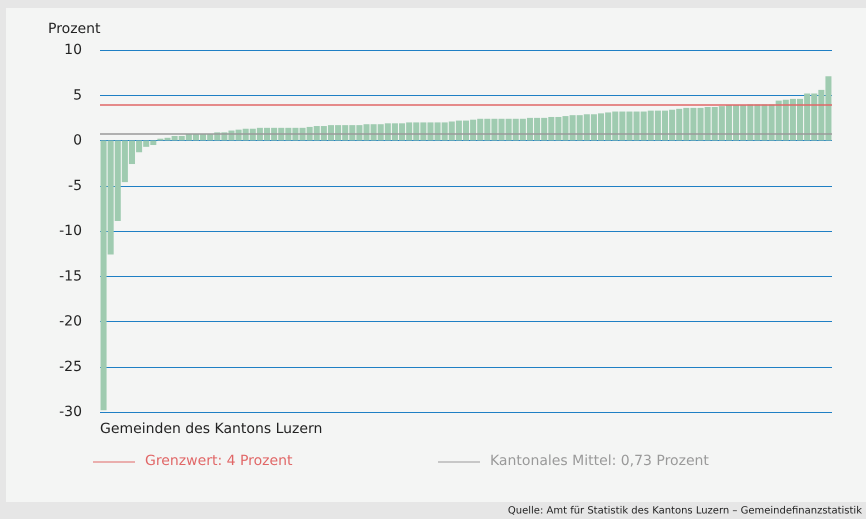 This screenshot has height=519, width=866. Describe the element at coordinates (75, 29) in the screenshot. I see `y-axis-title: Prozent` at that location.